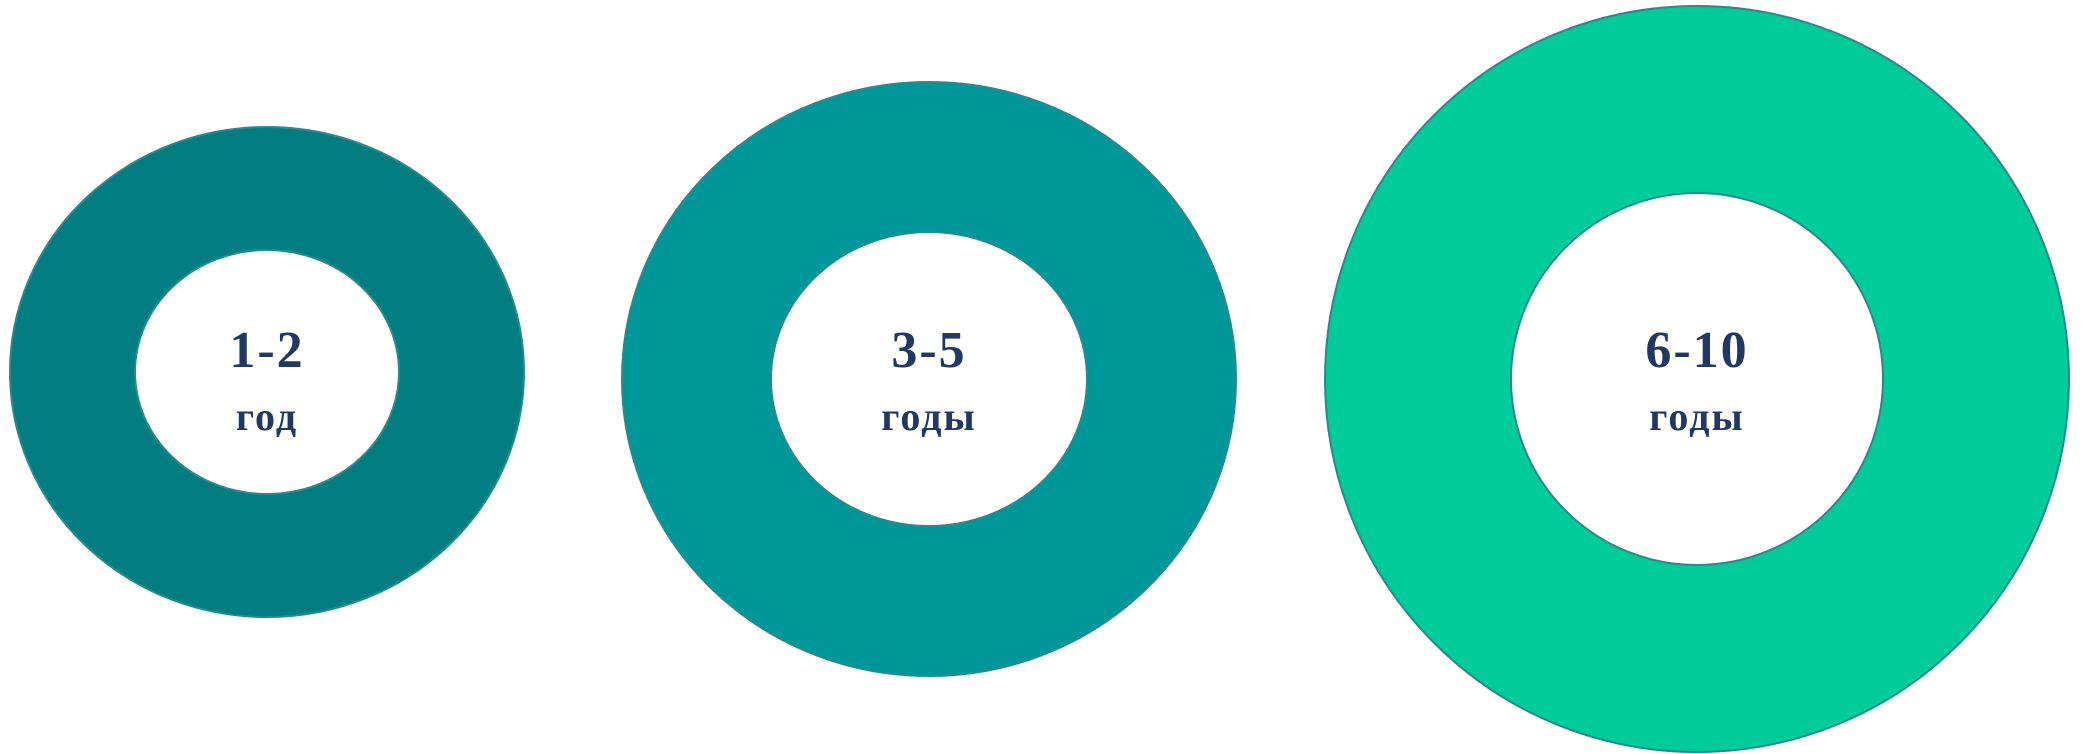  I want to click on ring-1-hole, so click(267, 372).